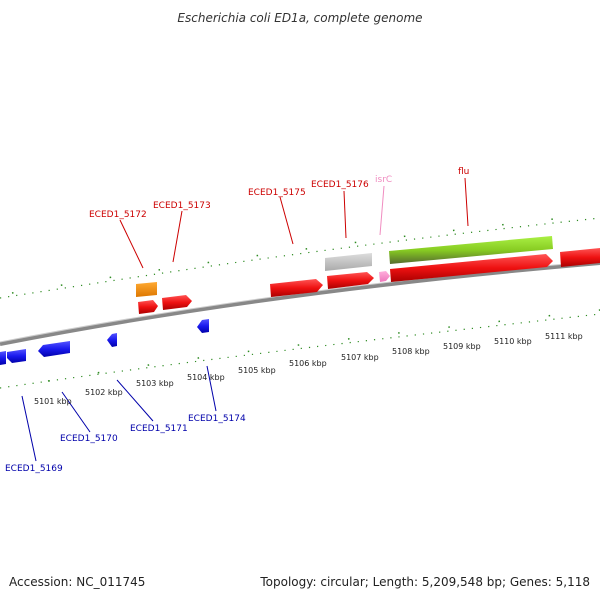 The image size is (600, 600). Describe the element at coordinates (77, 582) in the screenshot. I see `accession-text: Accession: NC_011745` at that location.